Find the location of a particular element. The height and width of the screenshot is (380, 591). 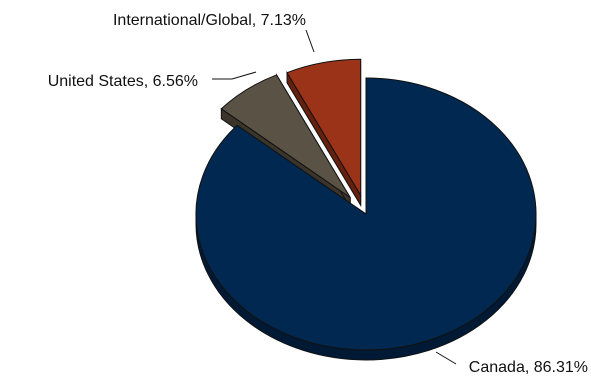

slice-label: Canada, 86.31% is located at coordinates (528, 367).